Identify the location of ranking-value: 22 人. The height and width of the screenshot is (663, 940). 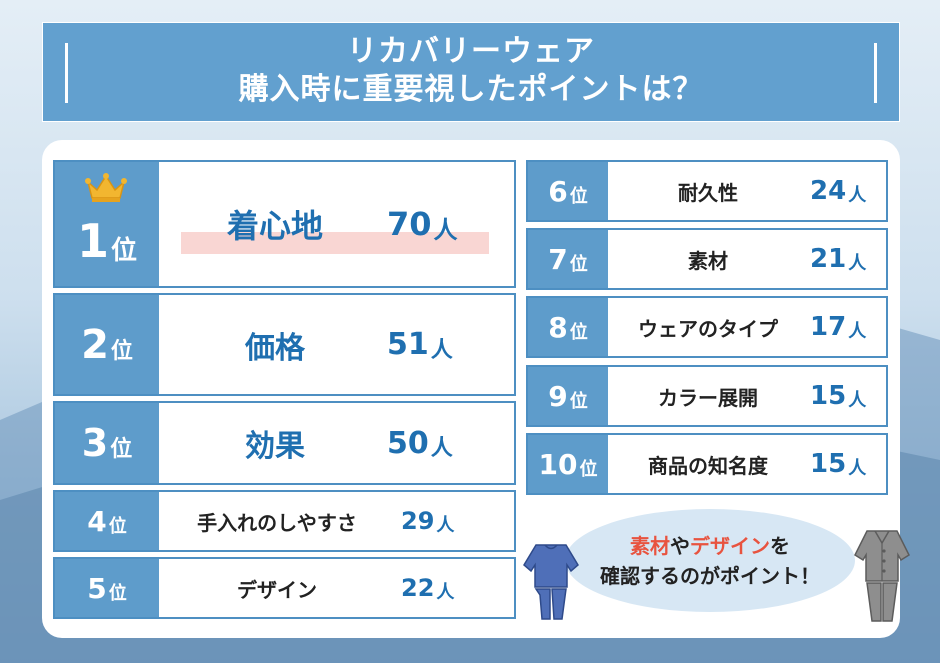
(427, 588).